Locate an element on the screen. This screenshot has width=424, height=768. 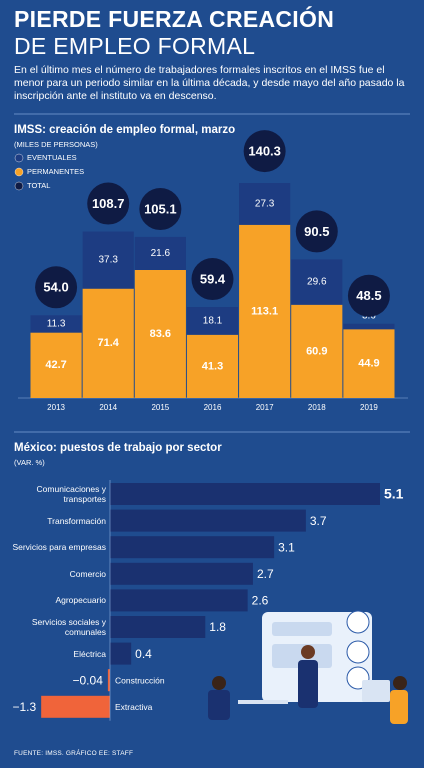
total-label: 48.5 is located at coordinates (368, 295).